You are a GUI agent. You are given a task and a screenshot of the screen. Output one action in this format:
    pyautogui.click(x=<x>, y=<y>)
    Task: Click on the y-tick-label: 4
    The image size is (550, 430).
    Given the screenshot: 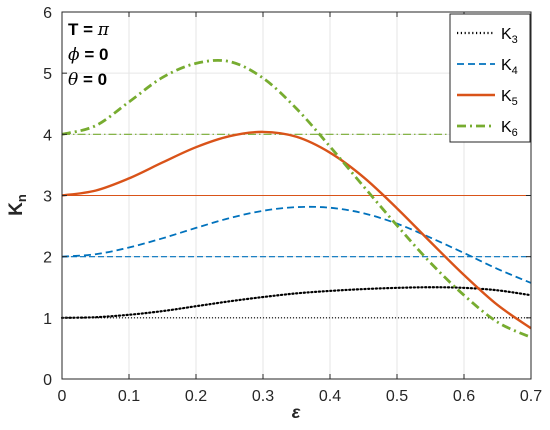 What is the action you would take?
    pyautogui.click(x=47, y=135)
    